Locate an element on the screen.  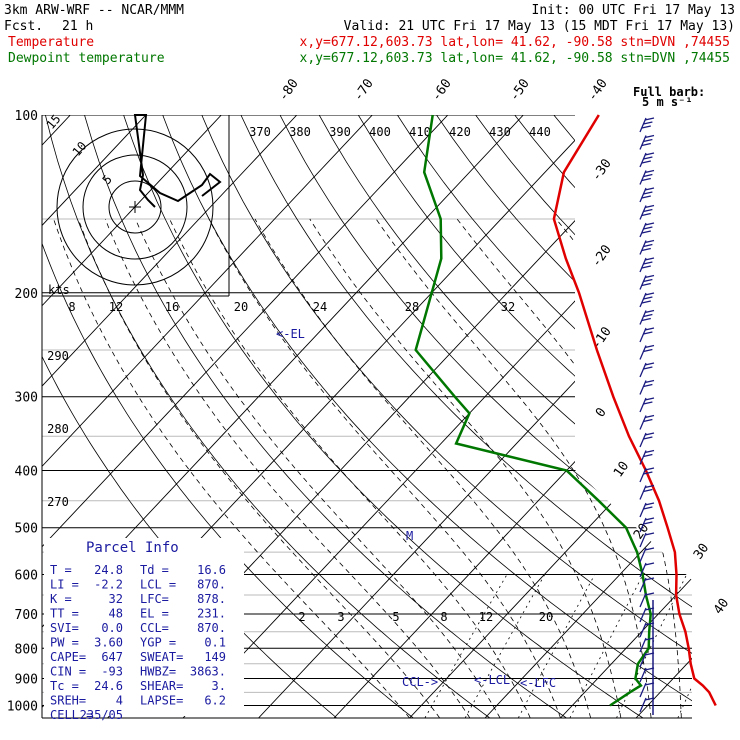
parcel-info-value: -2.2 is located at coordinates (108, 585).